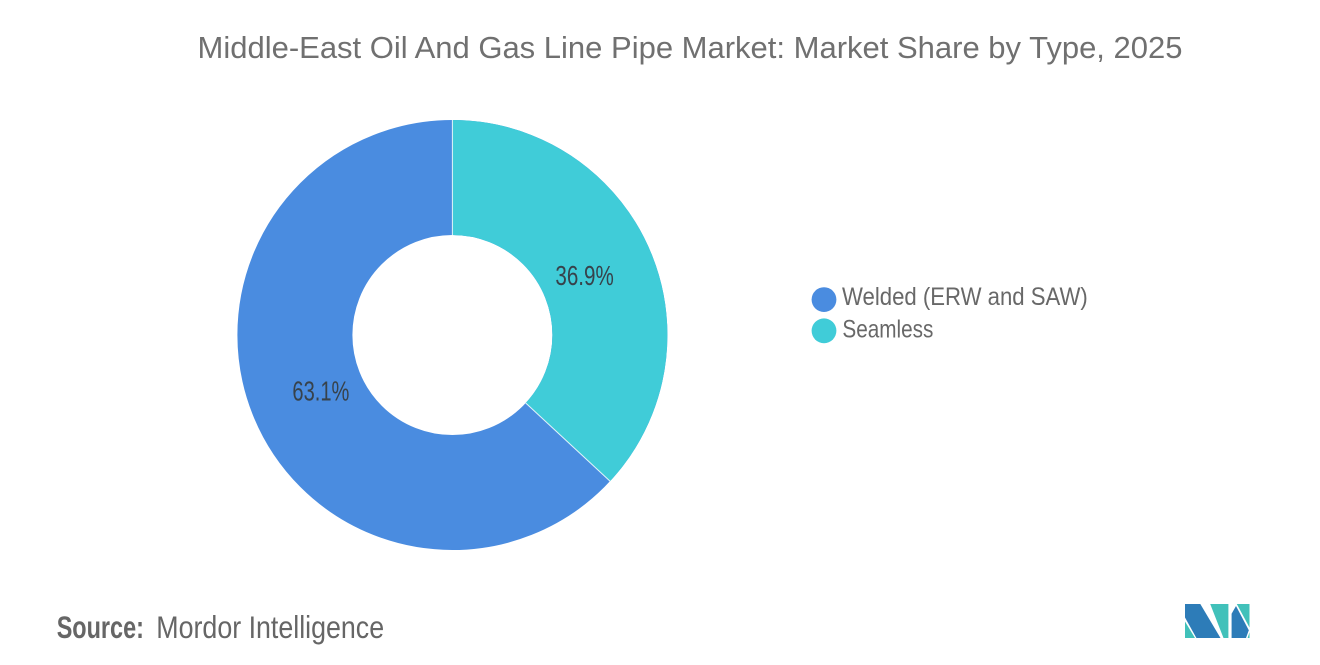 The height and width of the screenshot is (665, 1320). I want to click on svg-text: Source:, so click(100, 627).